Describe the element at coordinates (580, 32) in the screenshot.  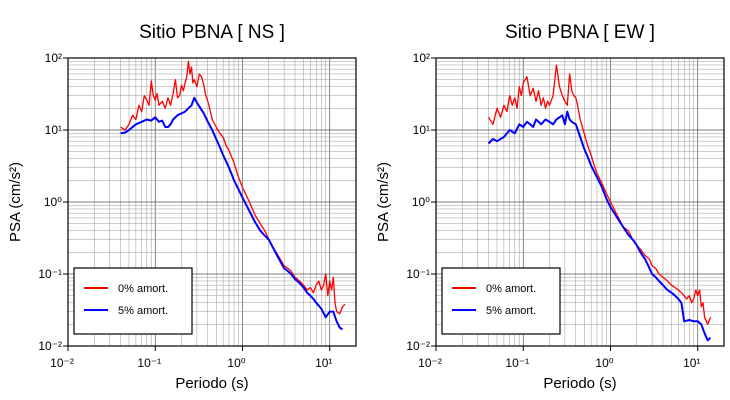
I see `chart-title: Sitio PBNA [ EW ]` at that location.